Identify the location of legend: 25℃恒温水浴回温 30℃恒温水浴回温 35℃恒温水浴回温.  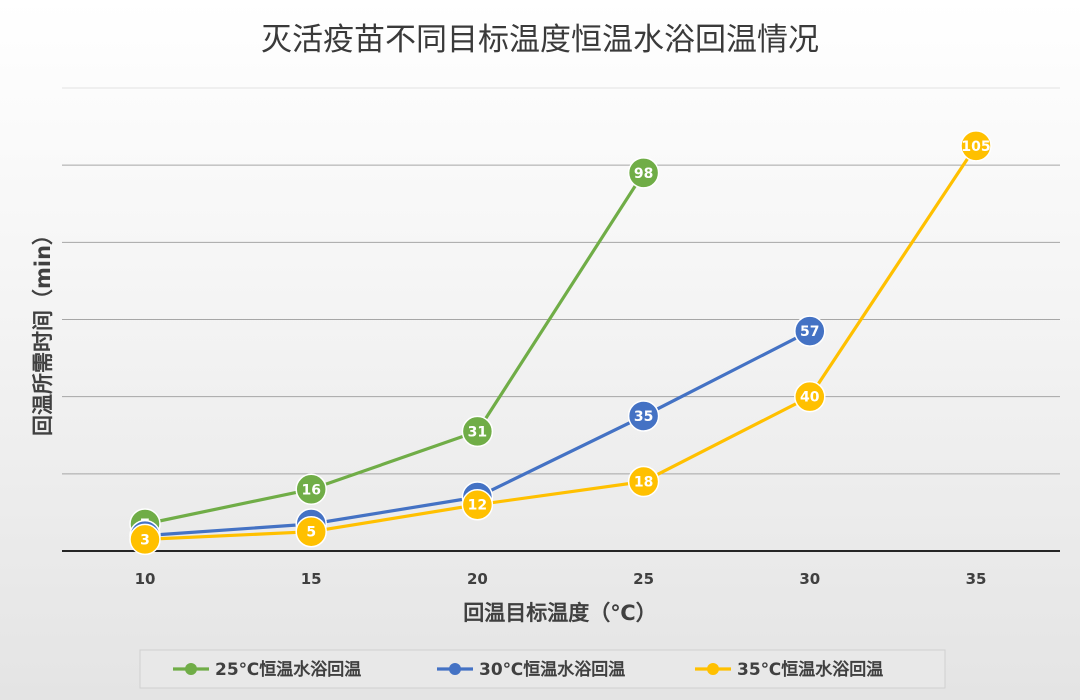
(528, 669).